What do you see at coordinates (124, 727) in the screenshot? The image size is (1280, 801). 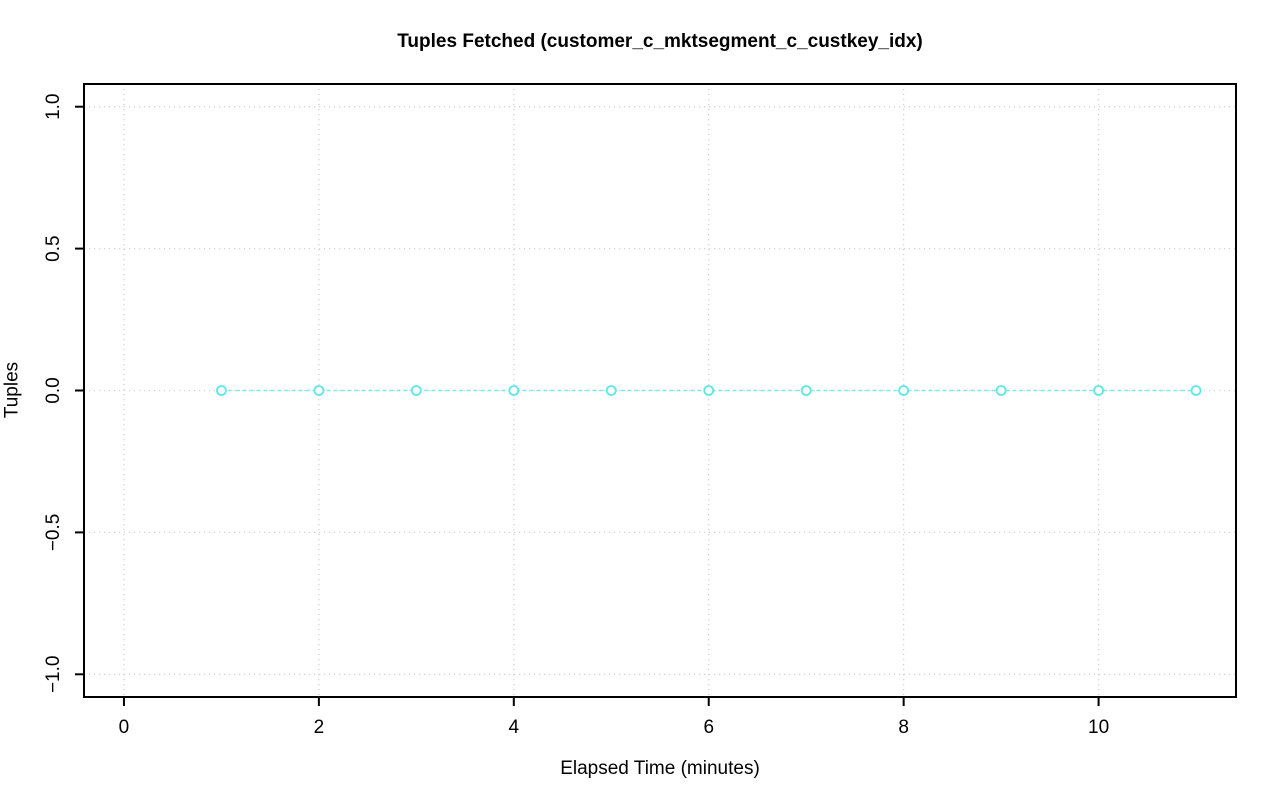 I see `x-tick-label: 0` at bounding box center [124, 727].